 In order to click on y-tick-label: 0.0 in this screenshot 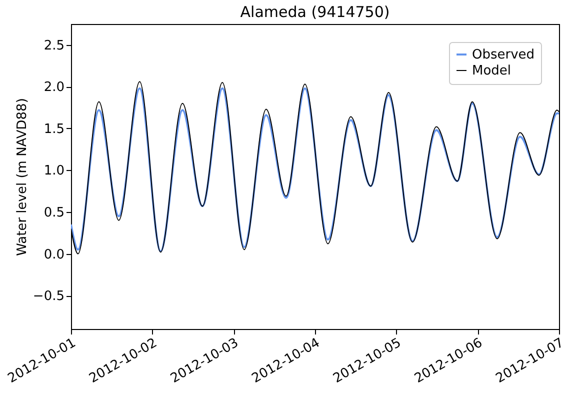, I will do `click(54, 254)`.